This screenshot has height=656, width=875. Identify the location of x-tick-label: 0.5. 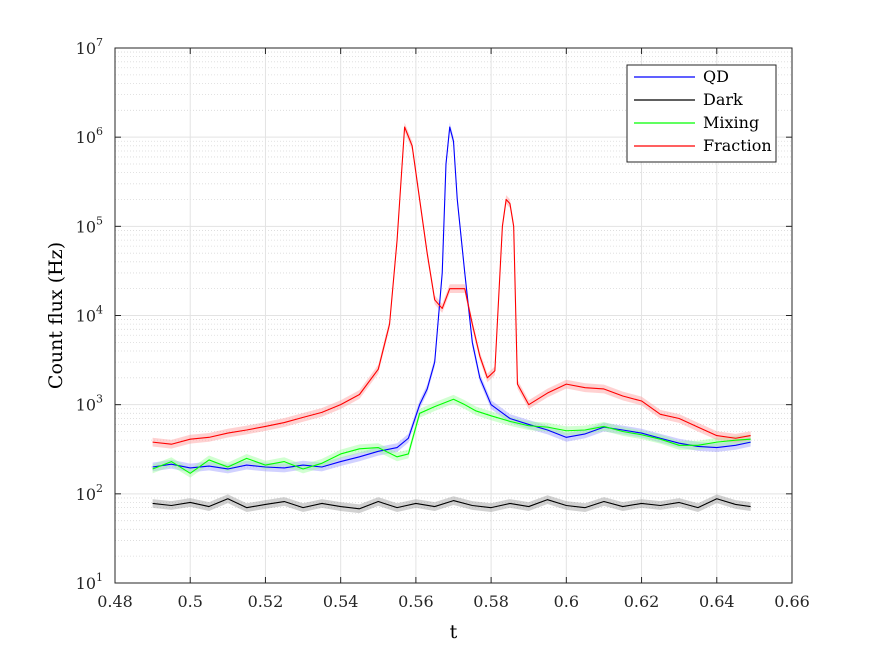
(189, 601).